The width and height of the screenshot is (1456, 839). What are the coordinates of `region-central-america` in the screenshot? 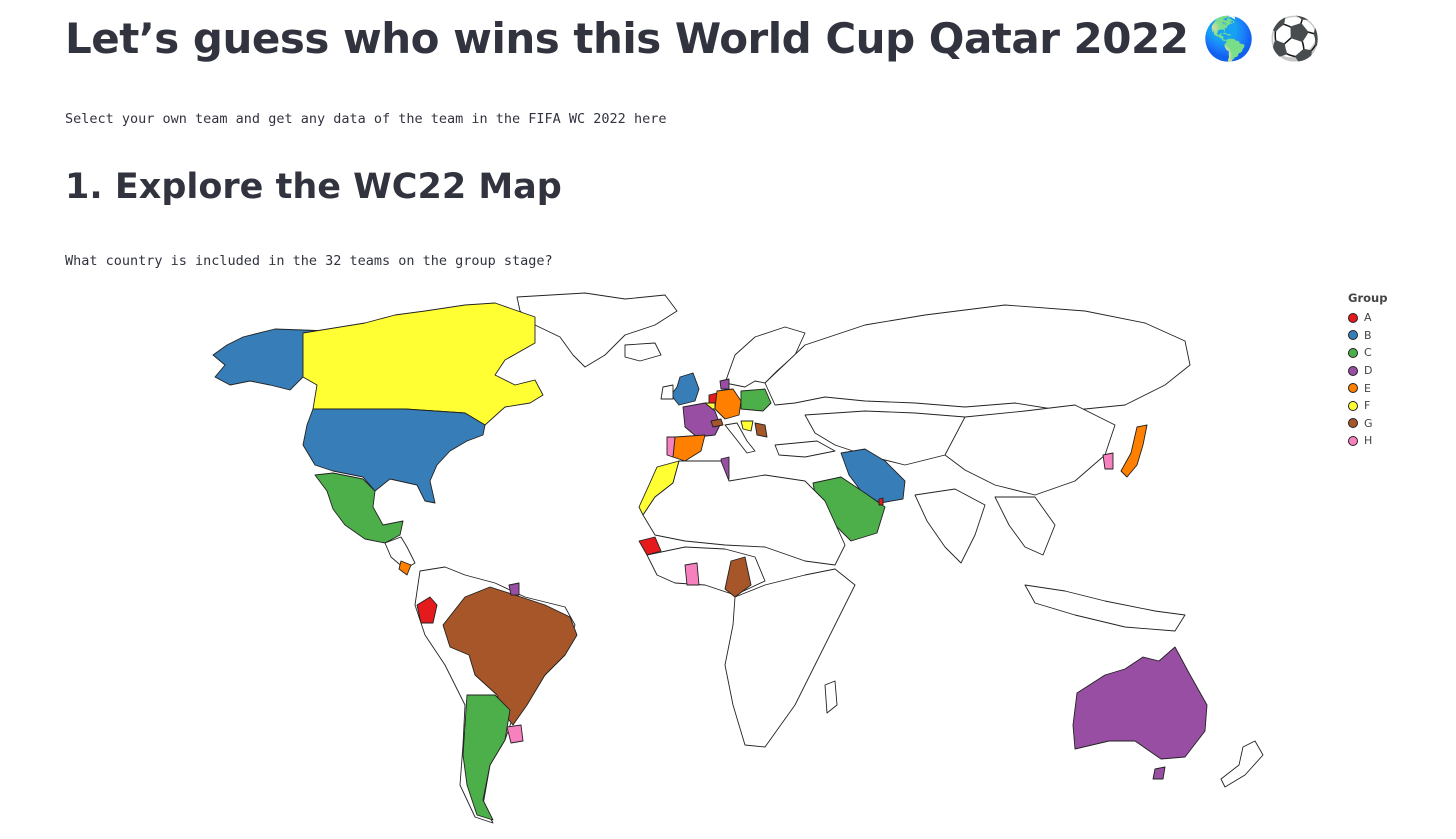 It's located at (400, 553).